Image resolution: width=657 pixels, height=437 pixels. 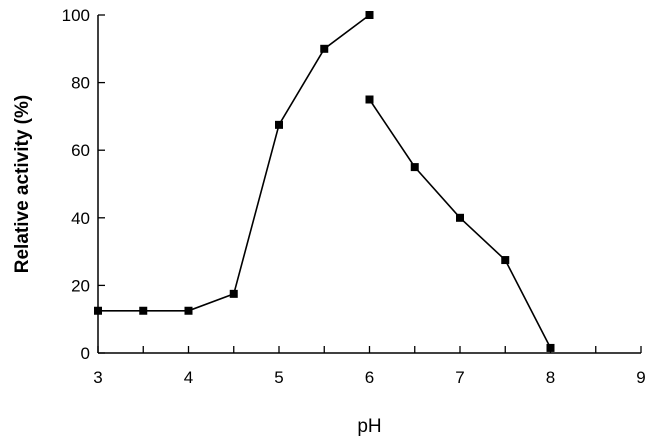 What do you see at coordinates (459, 377) in the screenshot?
I see `x-tick-label: 7` at bounding box center [459, 377].